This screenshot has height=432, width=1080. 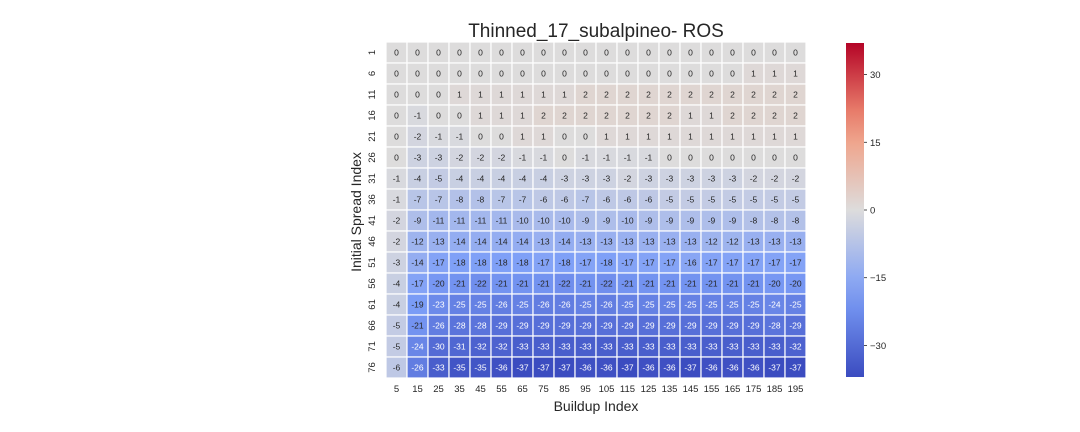 I want to click on cell-value-label: -24, so click(x=774, y=305).